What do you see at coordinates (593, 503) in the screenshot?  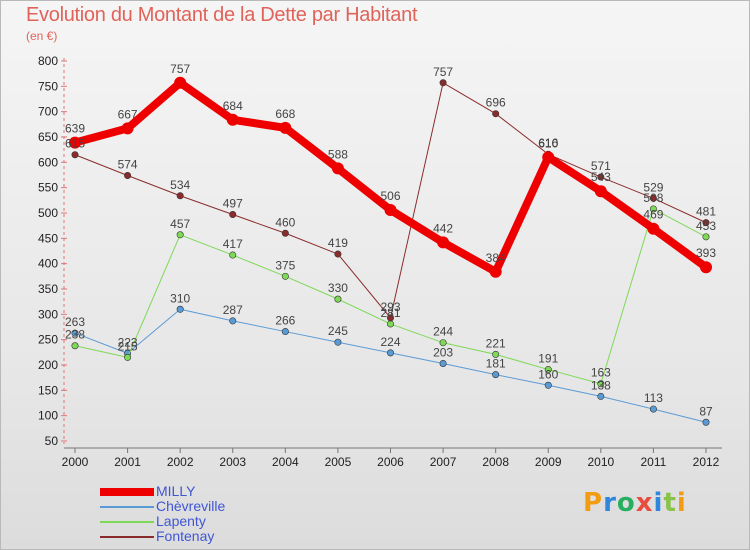 I see `logo-letter: P` at bounding box center [593, 503].